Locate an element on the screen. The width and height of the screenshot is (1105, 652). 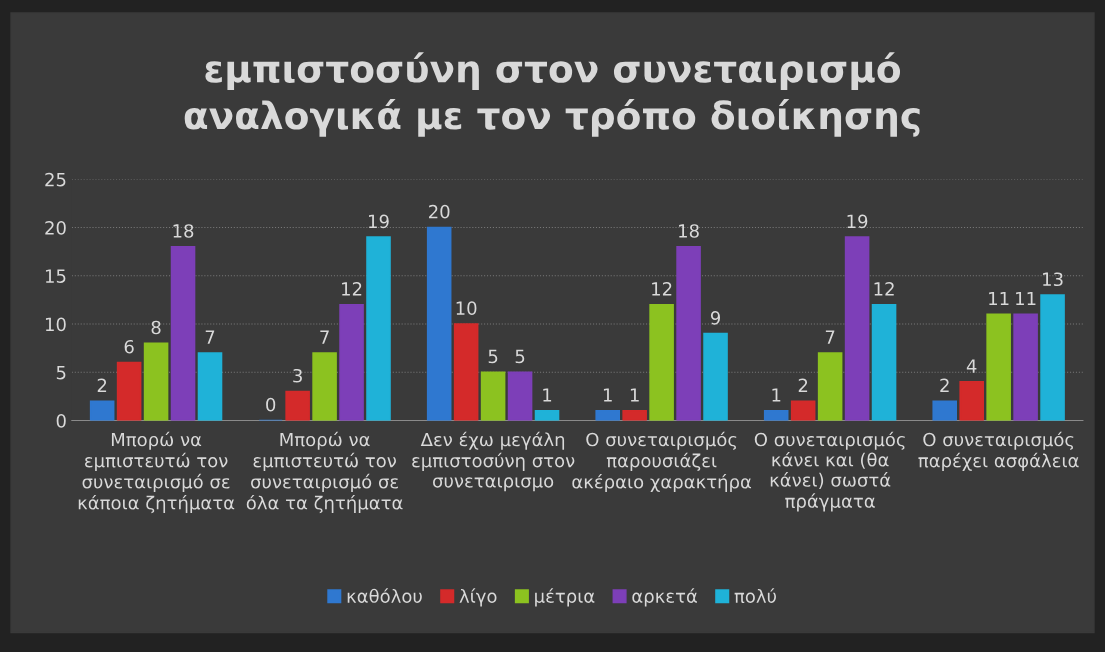
legend-label: αρκετά is located at coordinates (664, 597).